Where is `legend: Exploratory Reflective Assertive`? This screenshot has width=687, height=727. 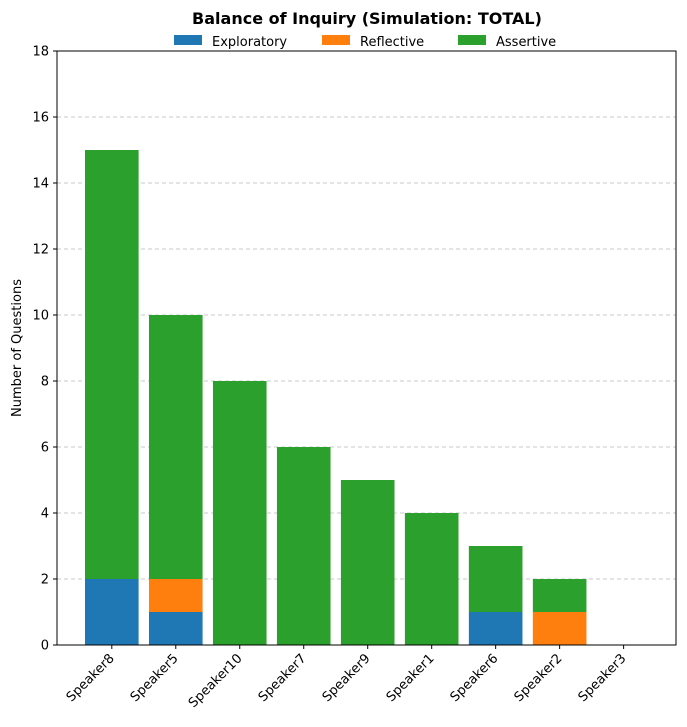 legend: Exploratory Reflective Assertive is located at coordinates (365, 42).